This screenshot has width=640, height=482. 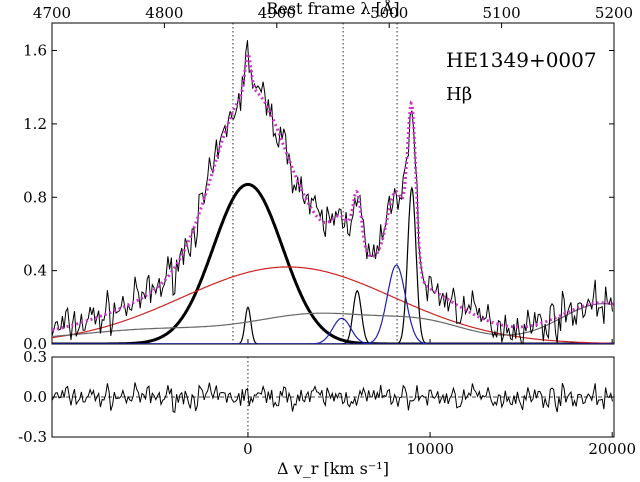 What do you see at coordinates (459, 94) in the screenshot?
I see `line-label: Hβ` at bounding box center [459, 94].